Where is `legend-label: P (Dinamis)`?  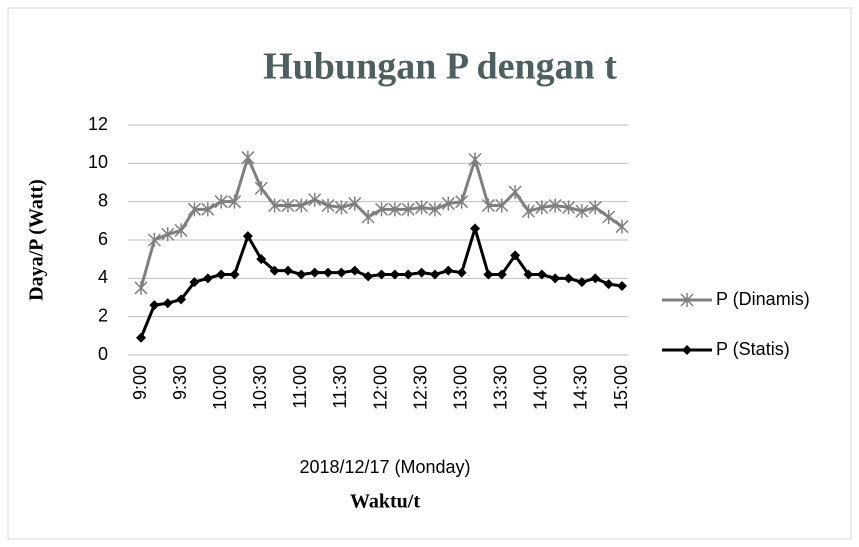 legend-label: P (Dinamis) is located at coordinates (763, 299).